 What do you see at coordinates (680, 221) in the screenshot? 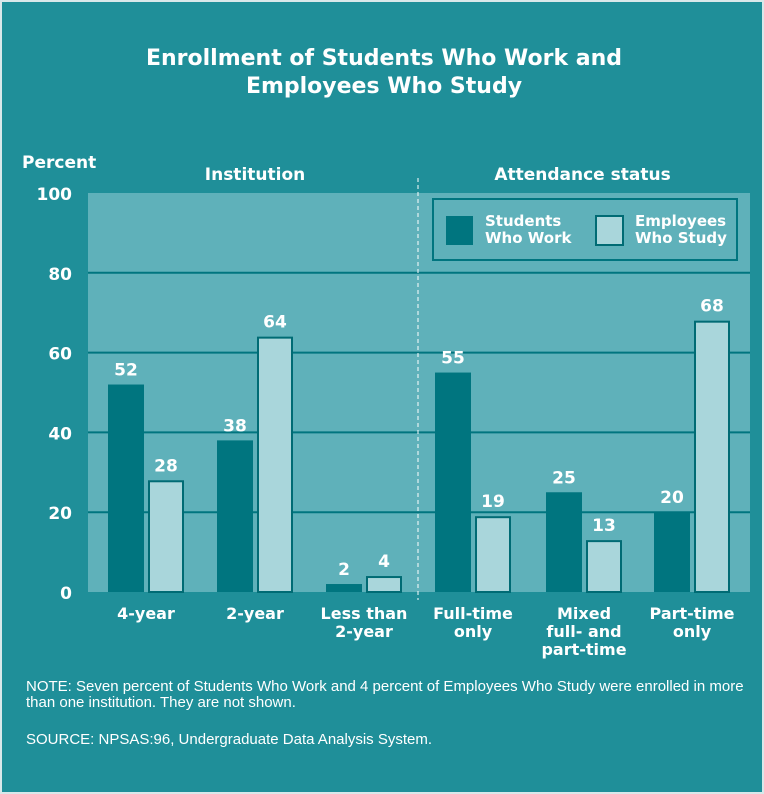
I see `legend-label-employees-who-study: Employees` at bounding box center [680, 221].